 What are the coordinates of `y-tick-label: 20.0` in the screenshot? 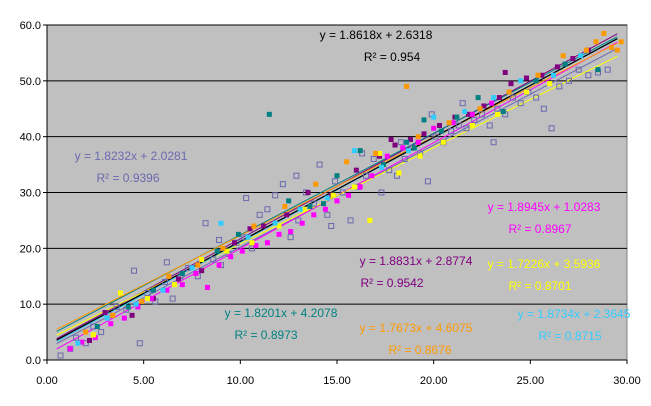 It's located at (30, 249).